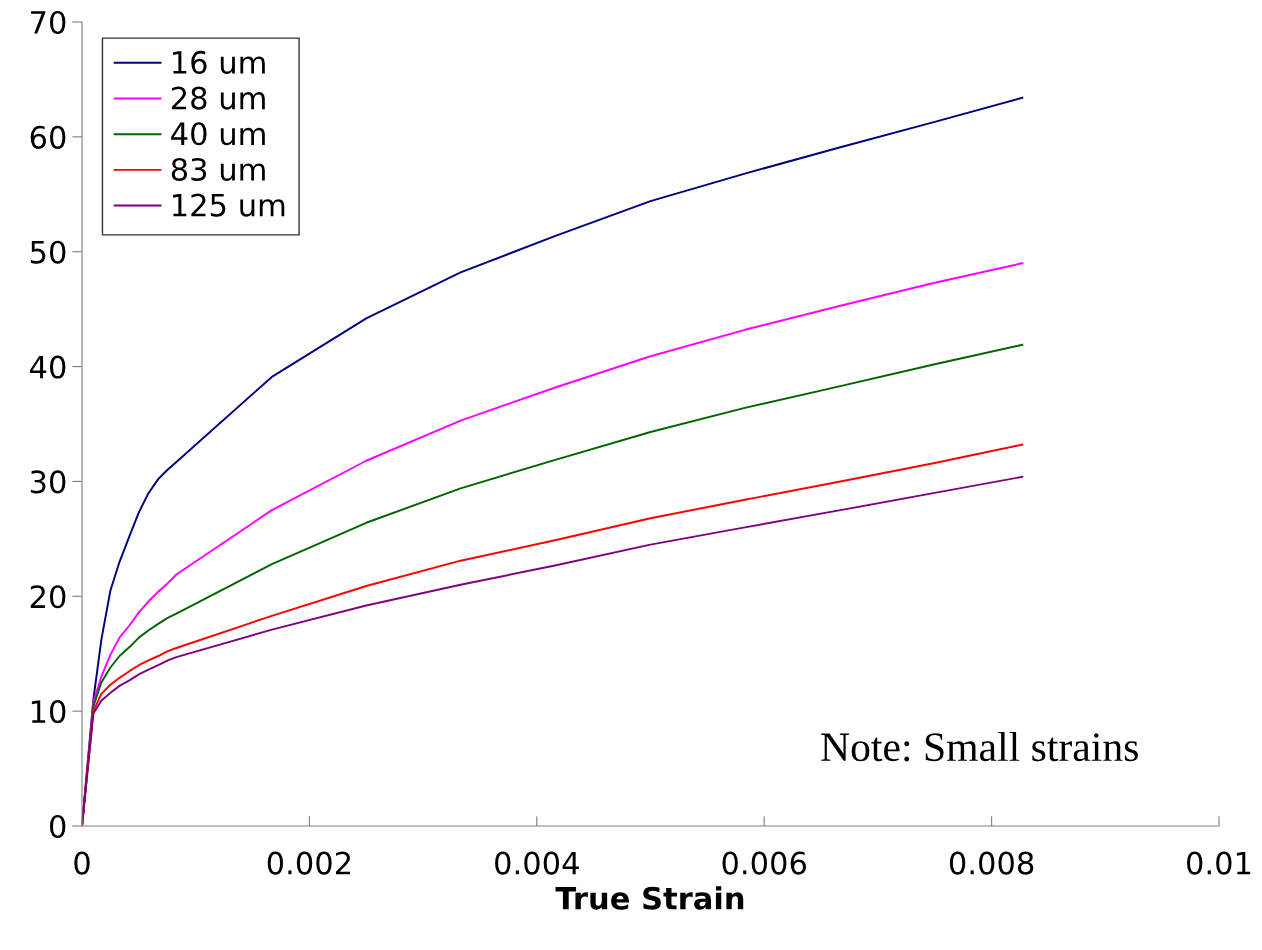 The height and width of the screenshot is (950, 1262). I want to click on y-tick-label: 50, so click(48, 252).